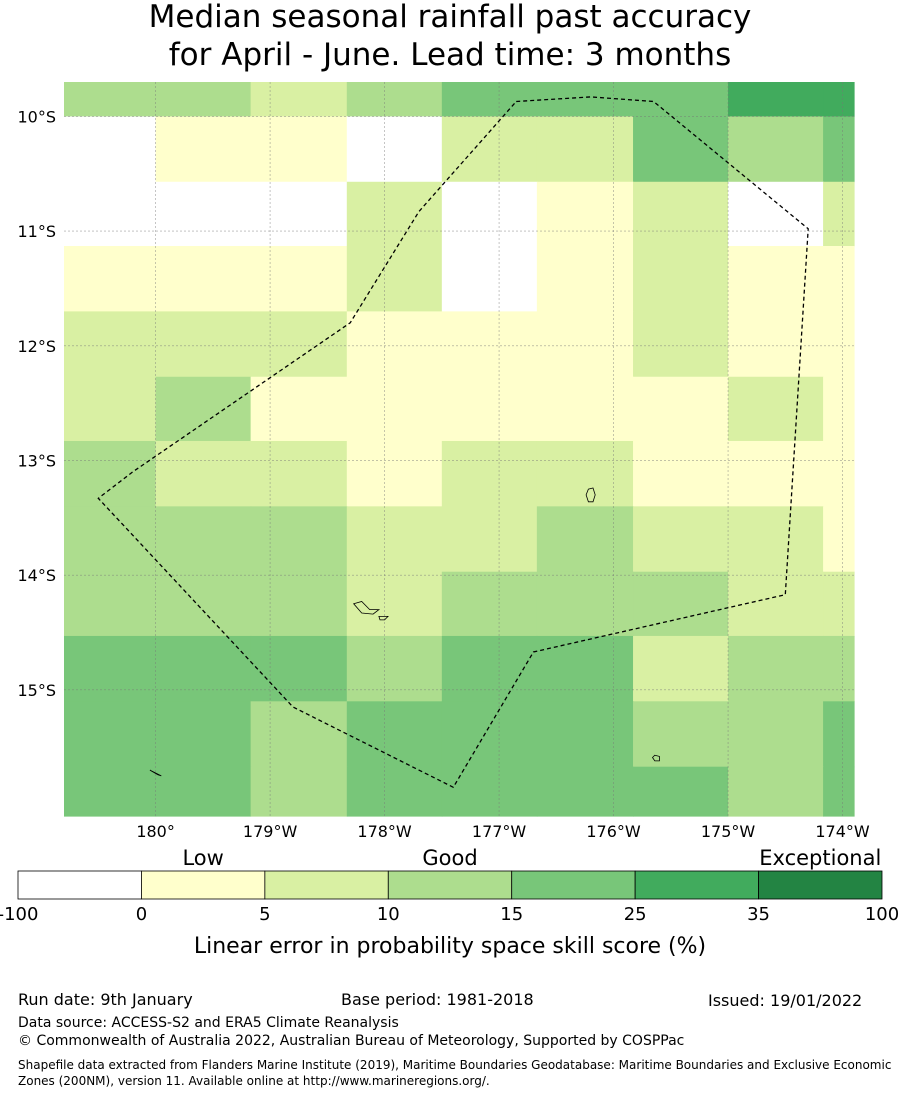 Image resolution: width=900 pixels, height=1095 pixels. I want to click on island-b, so click(366, 608).